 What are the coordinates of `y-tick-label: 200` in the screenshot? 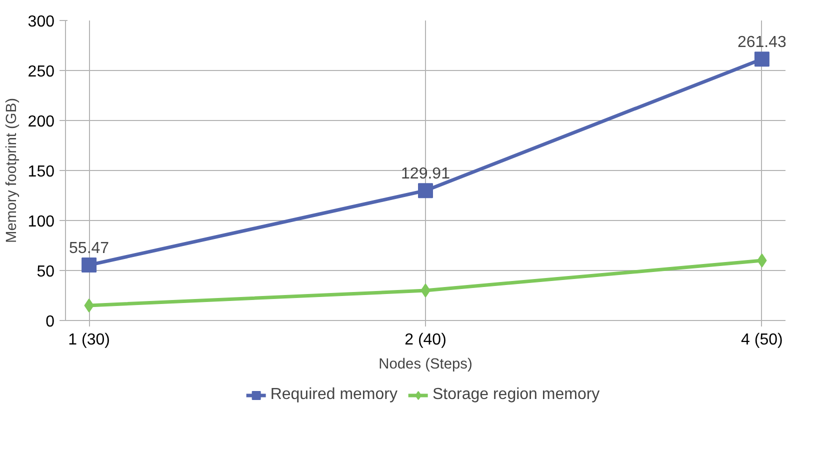 It's located at (41, 122).